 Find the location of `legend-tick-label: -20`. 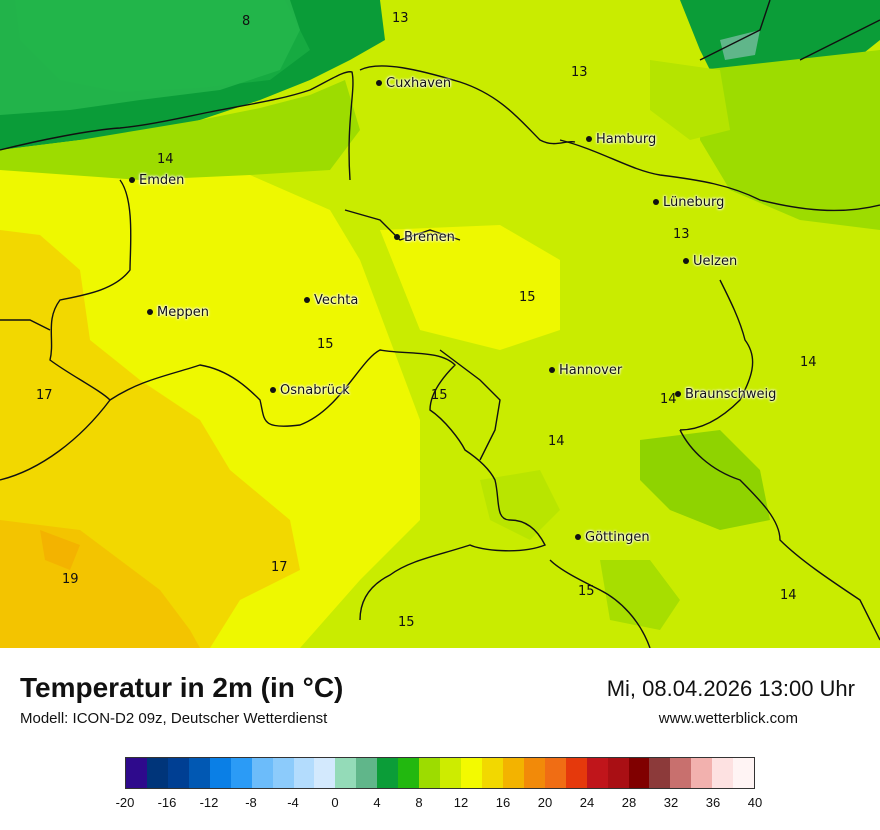

legend-tick-label: -20 is located at coordinates (125, 802).